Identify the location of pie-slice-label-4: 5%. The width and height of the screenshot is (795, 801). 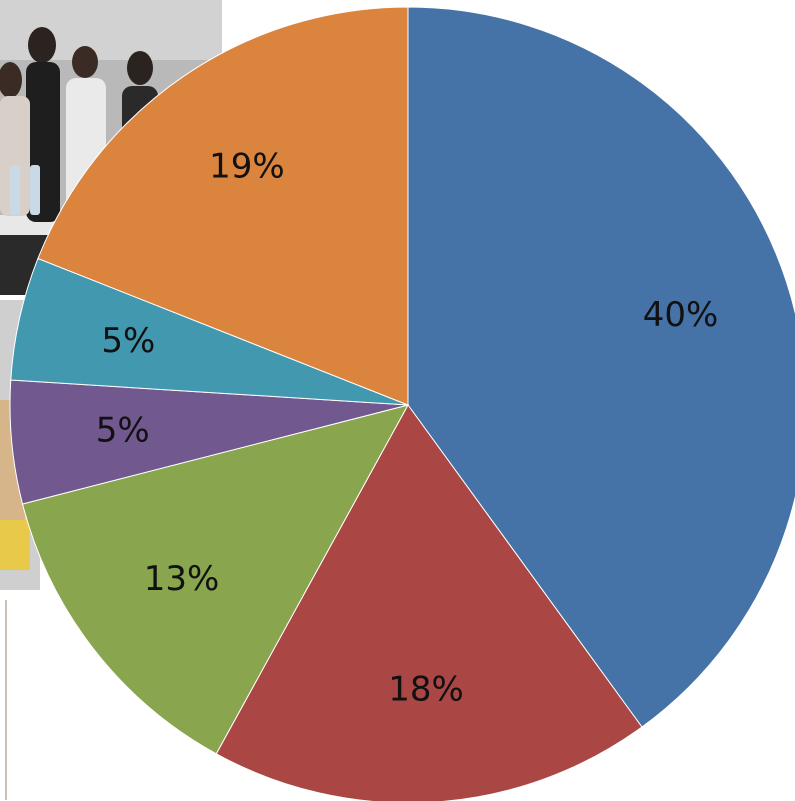
(128, 341).